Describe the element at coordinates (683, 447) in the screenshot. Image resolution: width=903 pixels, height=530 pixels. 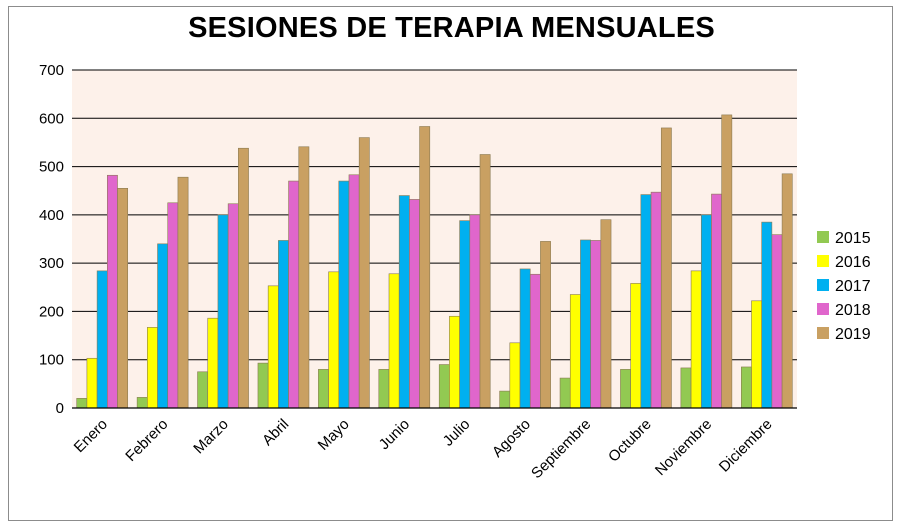
I see `x-tick-label: Noviembre` at that location.